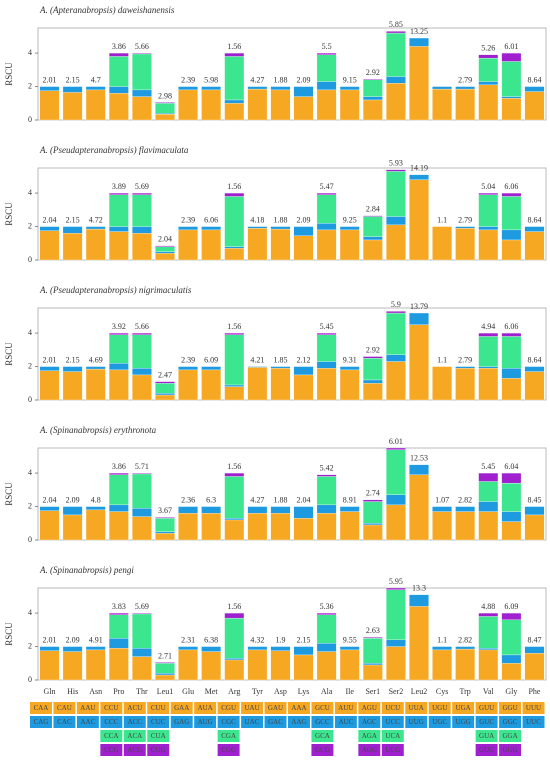 The height and width of the screenshot is (762, 550). I want to click on x-tick-label: Ala, so click(327, 691).